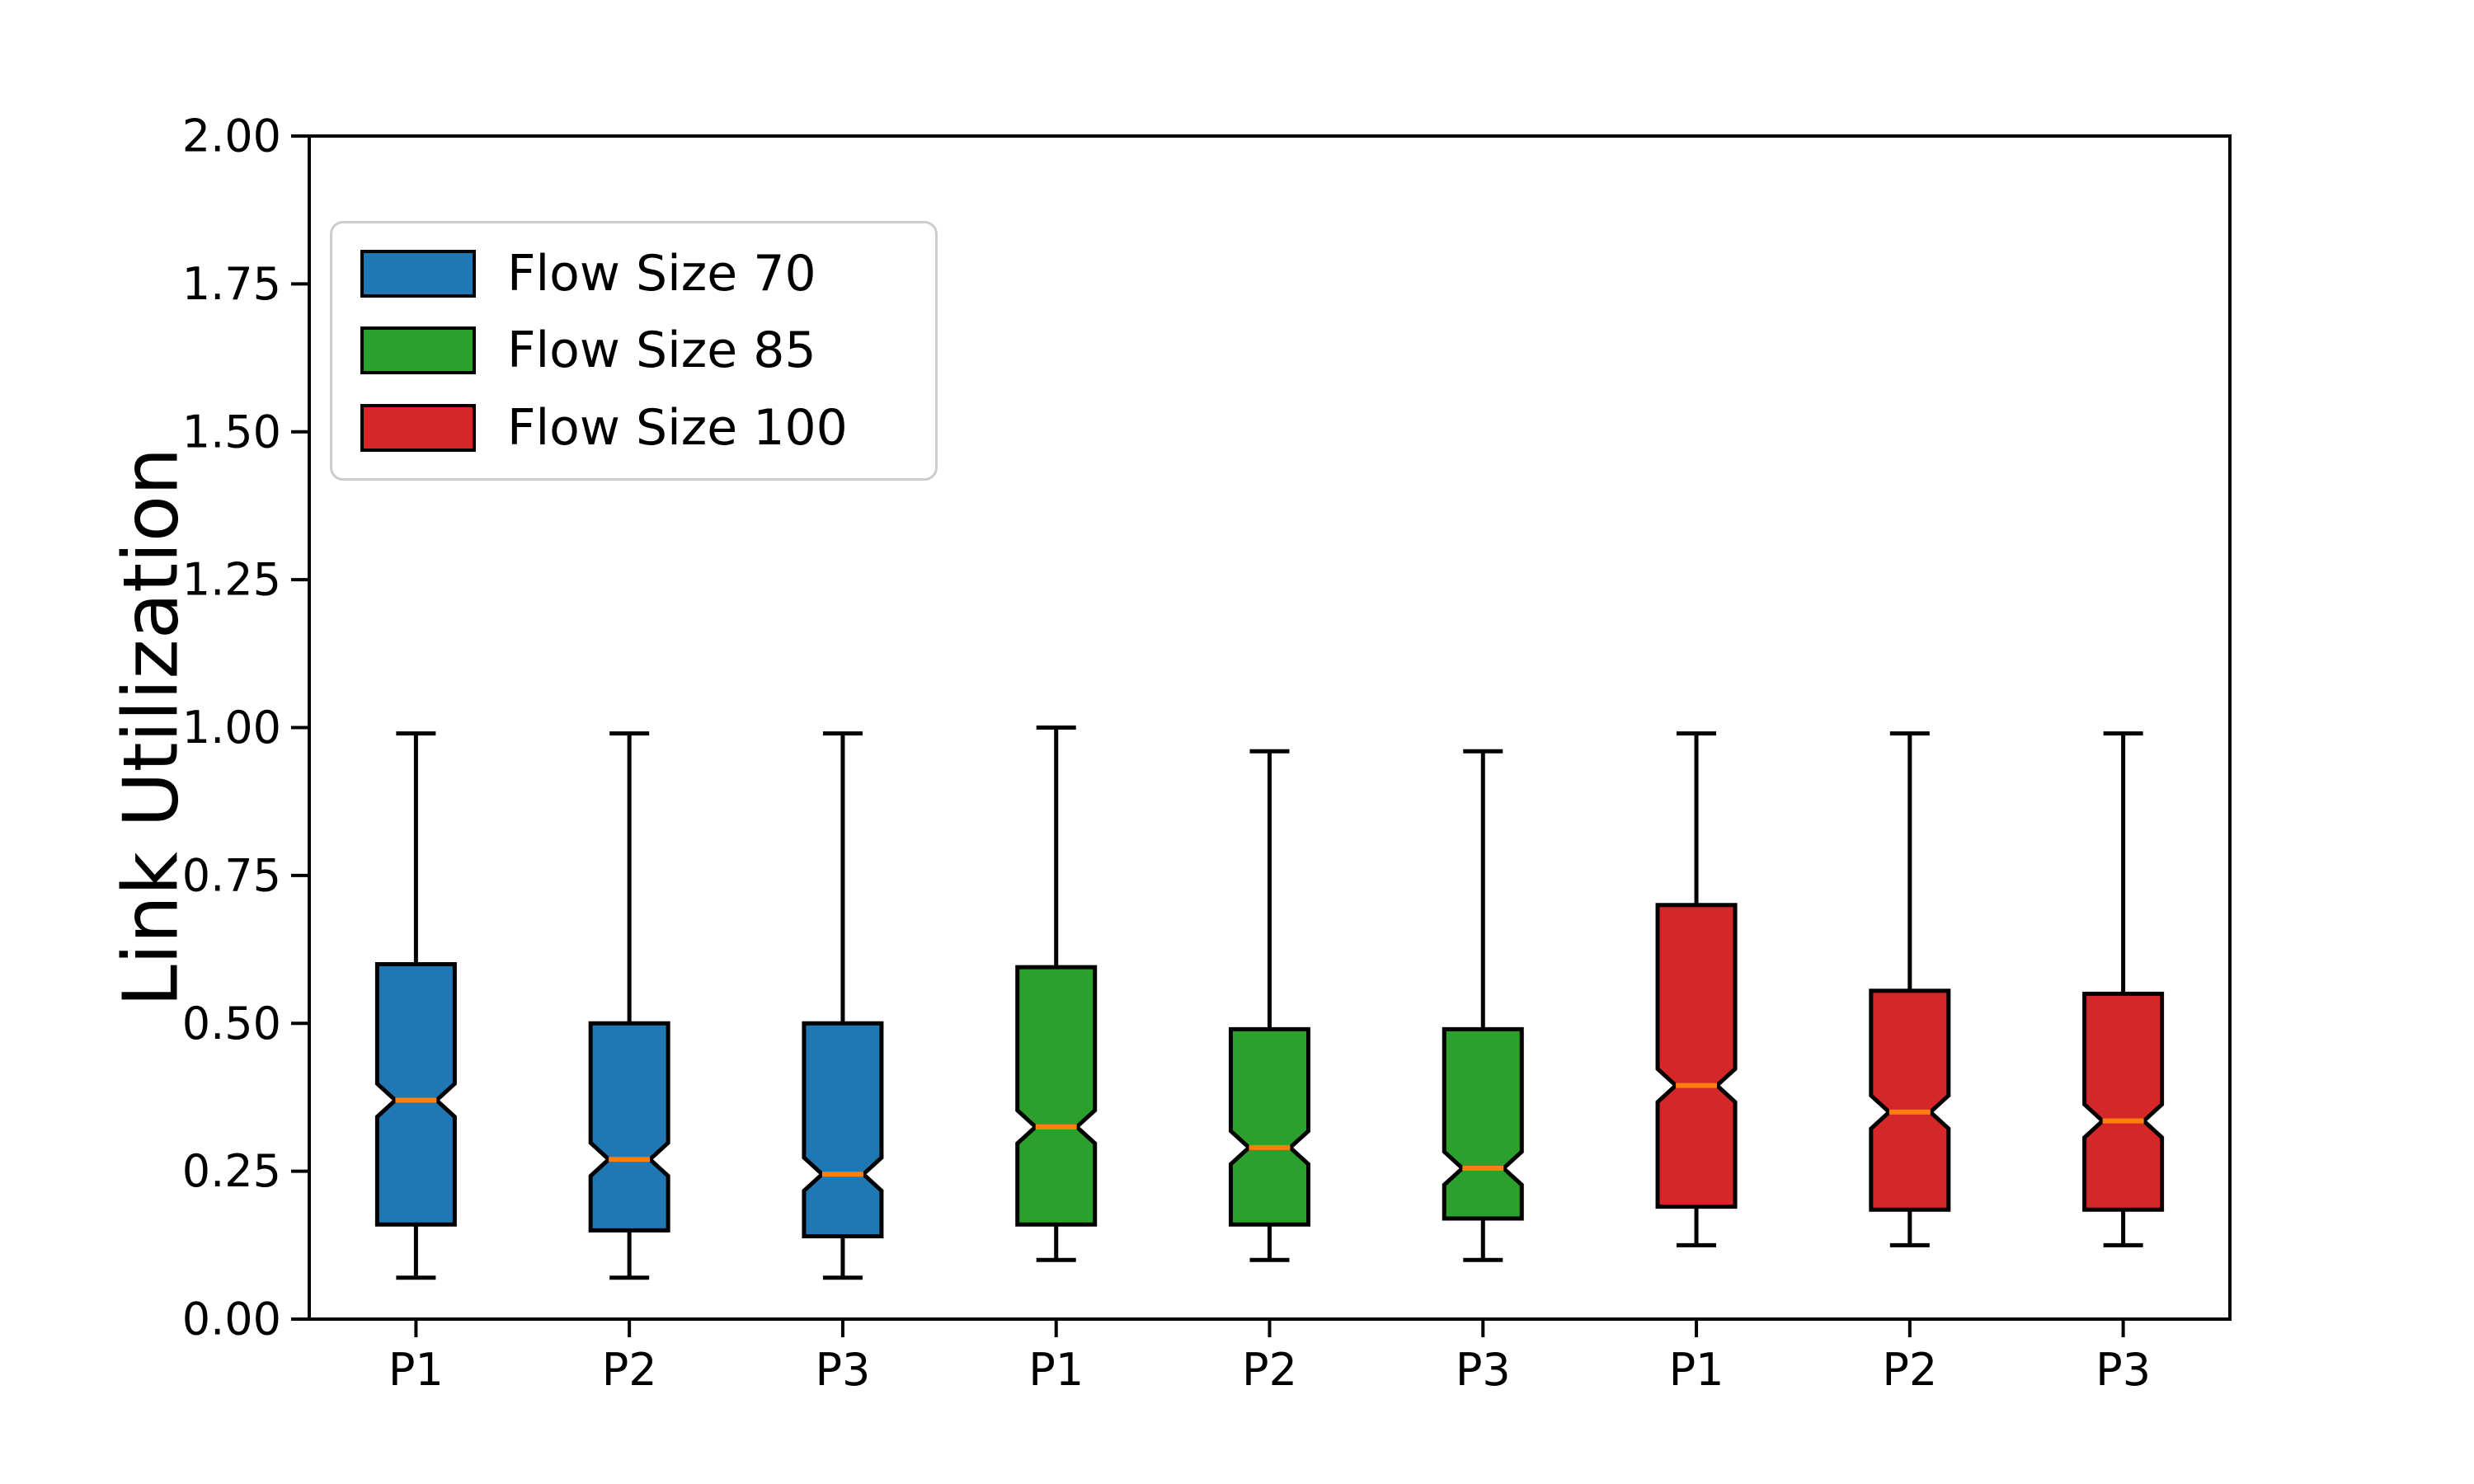 The height and width of the screenshot is (1484, 2474). Describe the element at coordinates (231, 432) in the screenshot. I see `y-tick-label: 1.50` at that location.